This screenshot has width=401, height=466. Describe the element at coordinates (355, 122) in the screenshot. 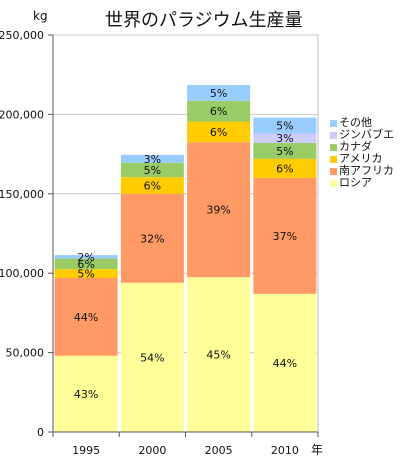

I see `legend-label: その他` at that location.